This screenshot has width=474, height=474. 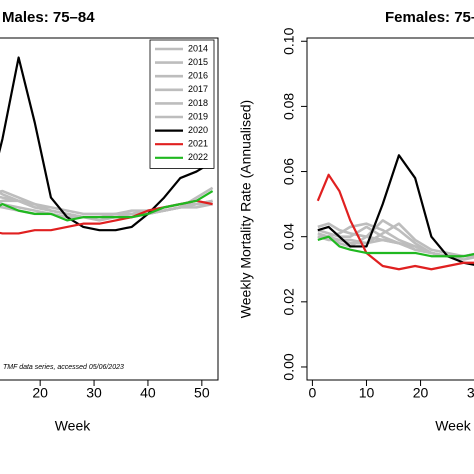 I want to click on y-tick-label: 0.08, so click(x=289, y=106).